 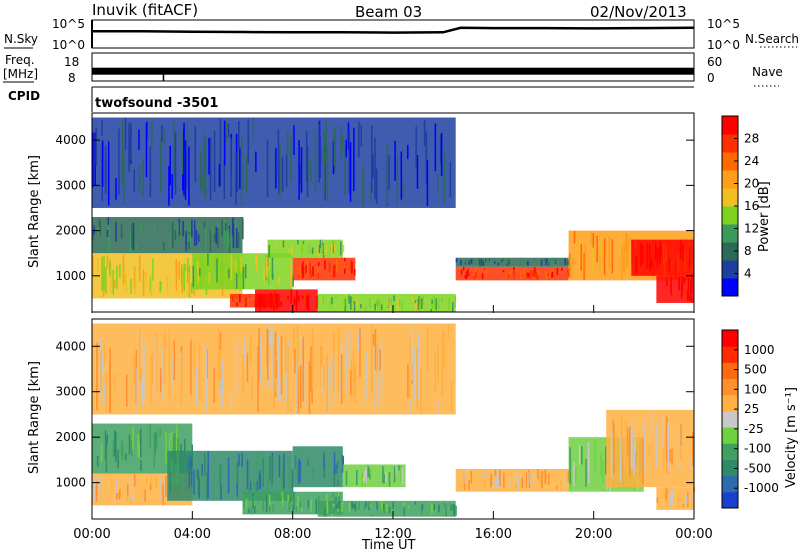 What do you see at coordinates (730, 371) in the screenshot?
I see `velocity-colorbar-swatch` at bounding box center [730, 371].